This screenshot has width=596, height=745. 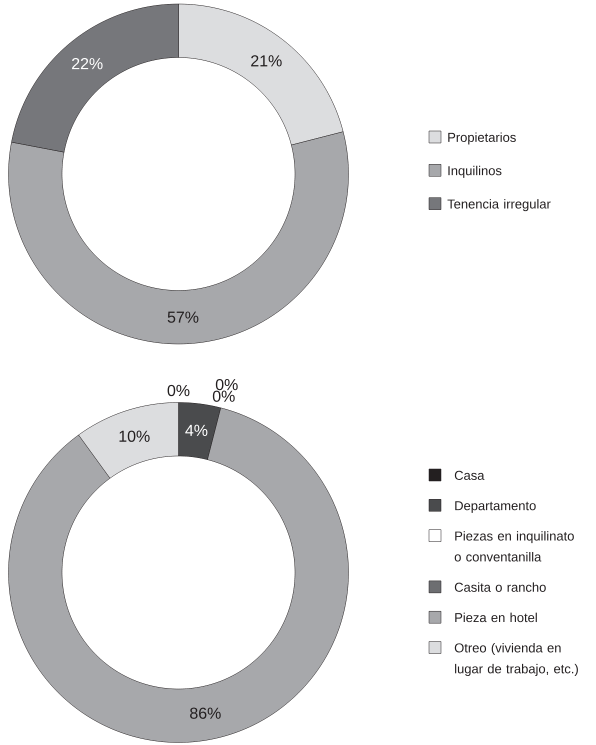 What do you see at coordinates (87, 64) in the screenshot?
I see `data-label: 22%` at bounding box center [87, 64].